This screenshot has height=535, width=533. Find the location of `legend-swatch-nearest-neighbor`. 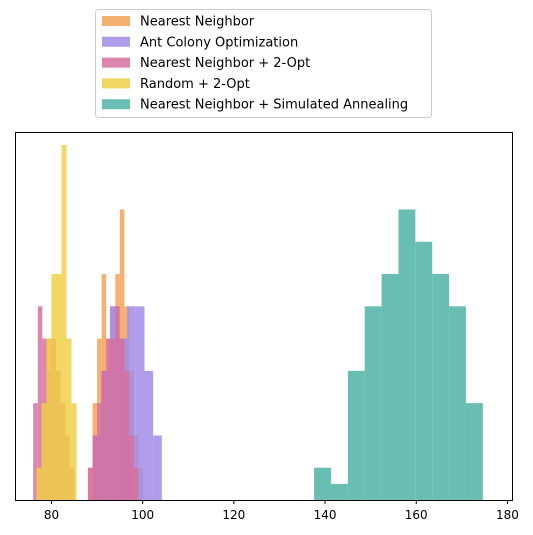

legend-swatch-nearest-neighbor is located at coordinates (116, 21).